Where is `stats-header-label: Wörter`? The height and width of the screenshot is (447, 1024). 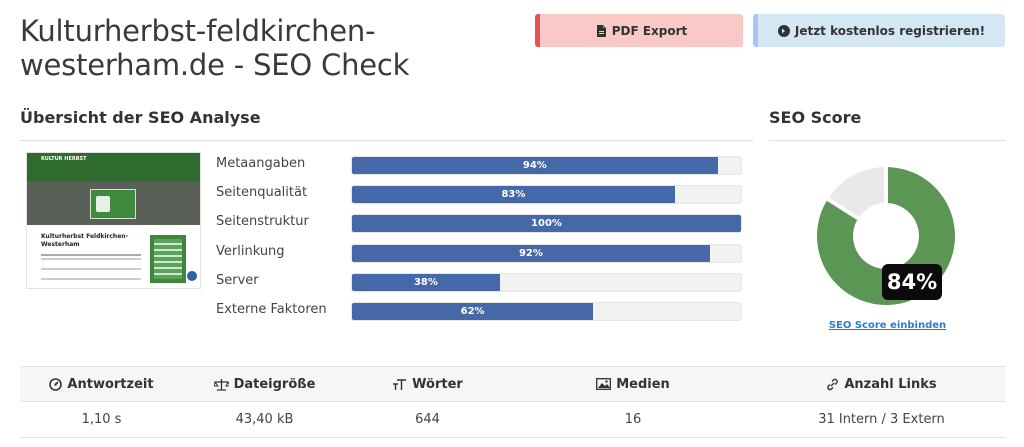 stats-header-label: Wörter is located at coordinates (437, 384).